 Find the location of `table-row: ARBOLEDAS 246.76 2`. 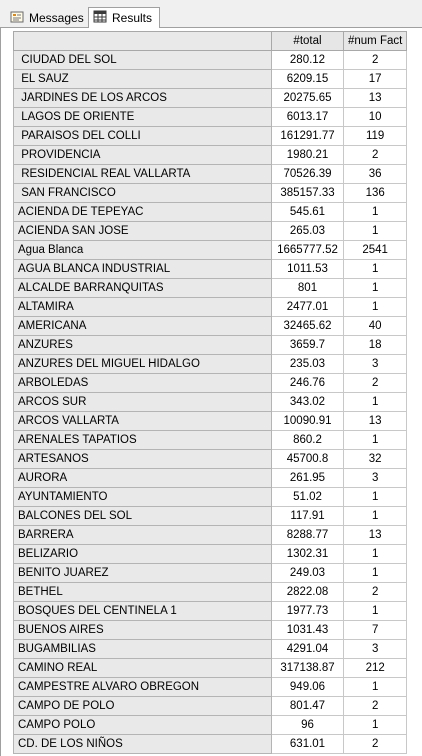

table-row: ARBOLEDAS 246.76 2 is located at coordinates (210, 383).